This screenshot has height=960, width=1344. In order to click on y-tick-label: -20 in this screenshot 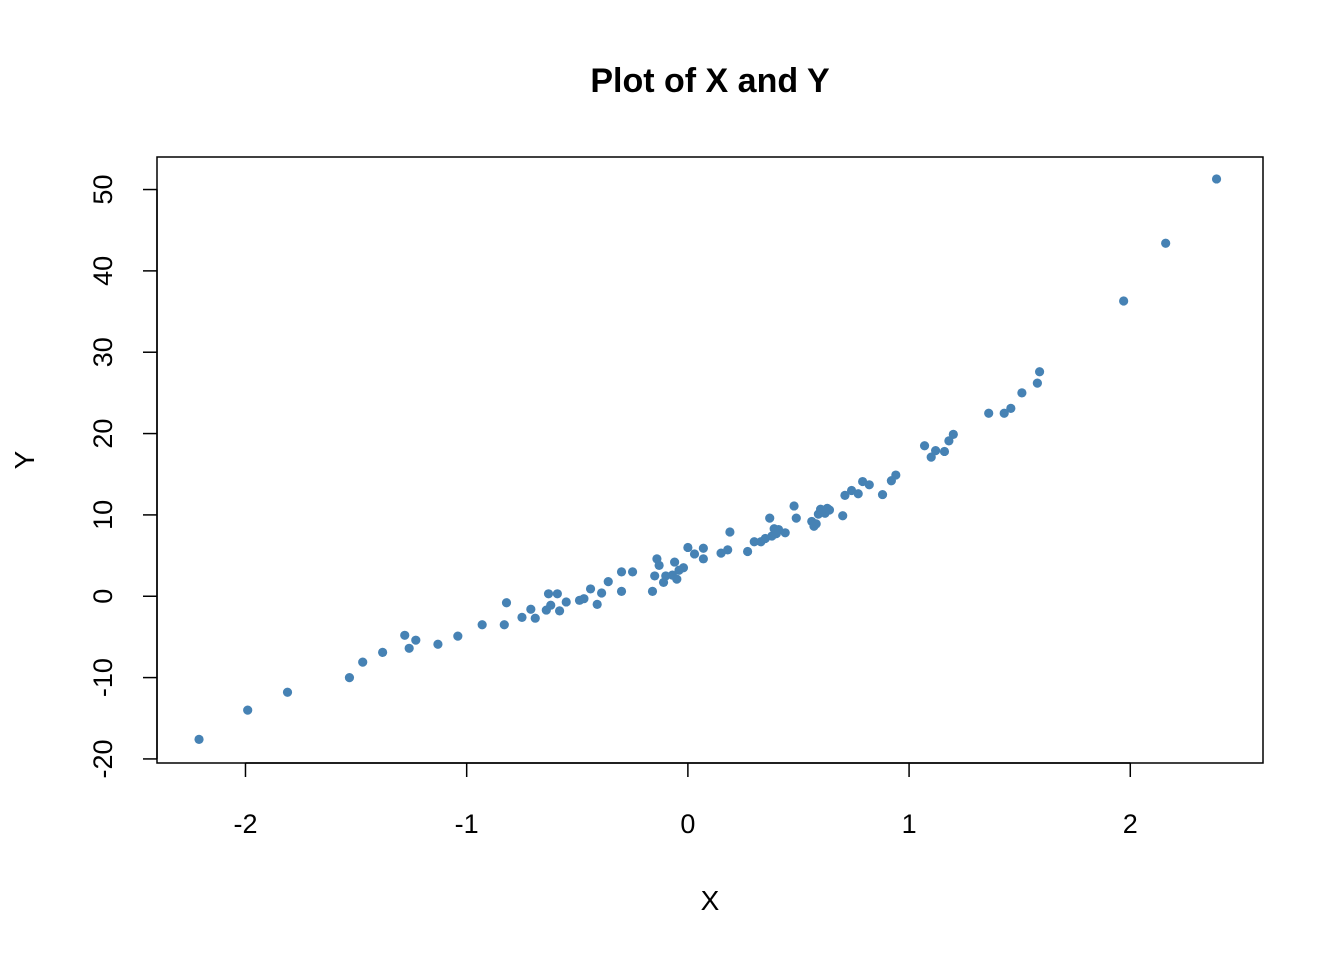, I will do `click(103, 758)`.